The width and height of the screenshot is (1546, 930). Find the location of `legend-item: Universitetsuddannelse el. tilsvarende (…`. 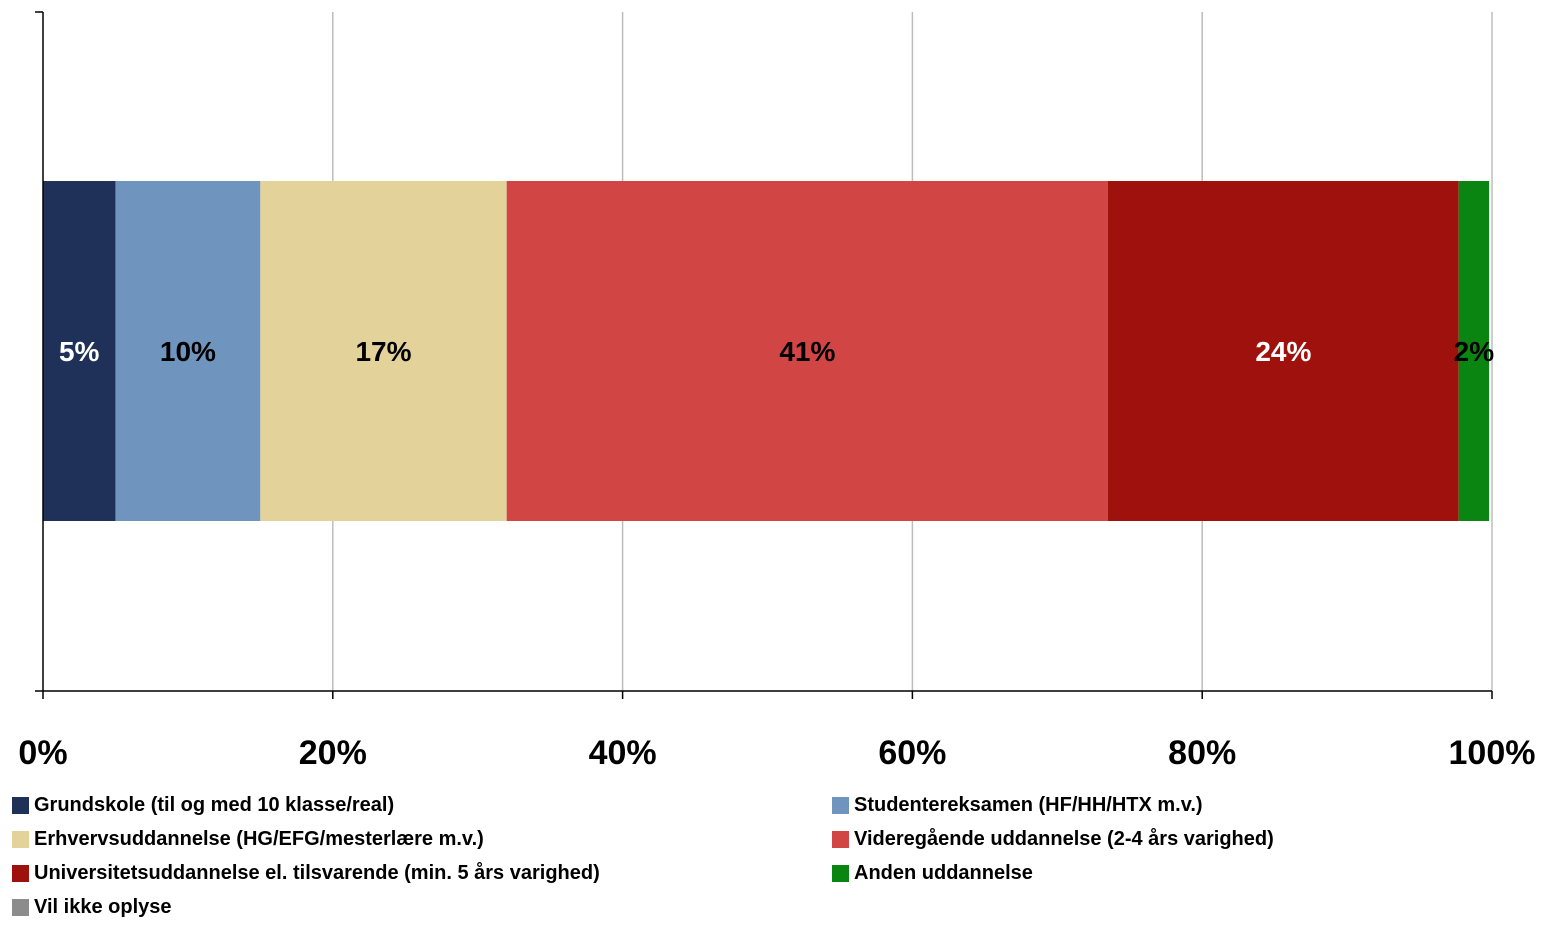

legend-item: Universitetsuddannelse el. tilsvarende (… is located at coordinates (306, 873).